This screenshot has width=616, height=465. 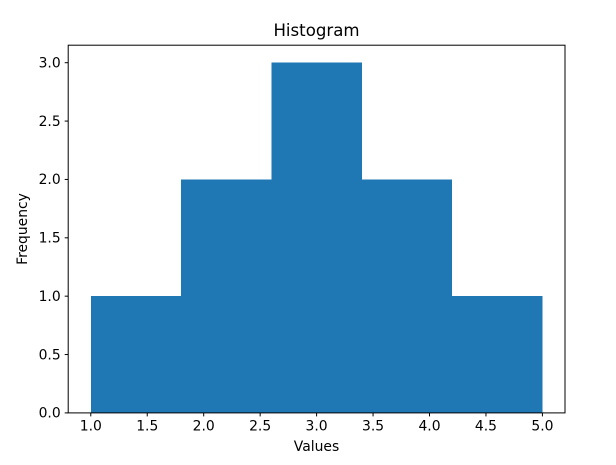 What do you see at coordinates (316, 30) in the screenshot?
I see `chart-title: Histogram` at bounding box center [316, 30].